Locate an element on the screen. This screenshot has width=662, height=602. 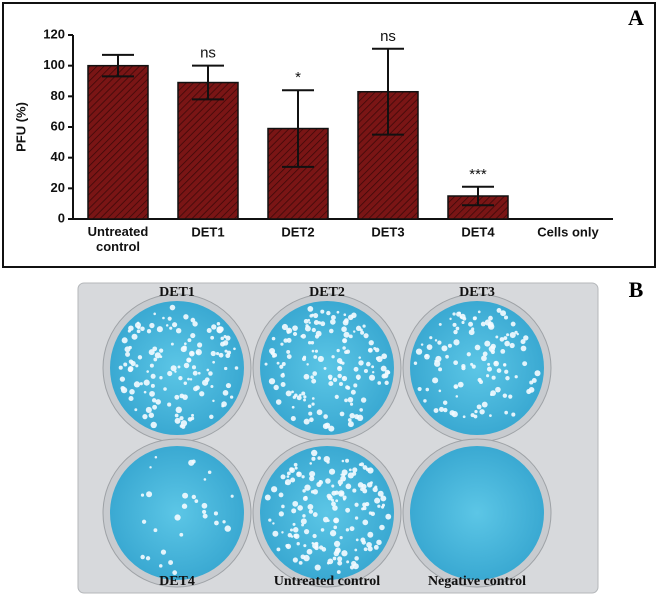
error-bar is located at coordinates (208, 82).